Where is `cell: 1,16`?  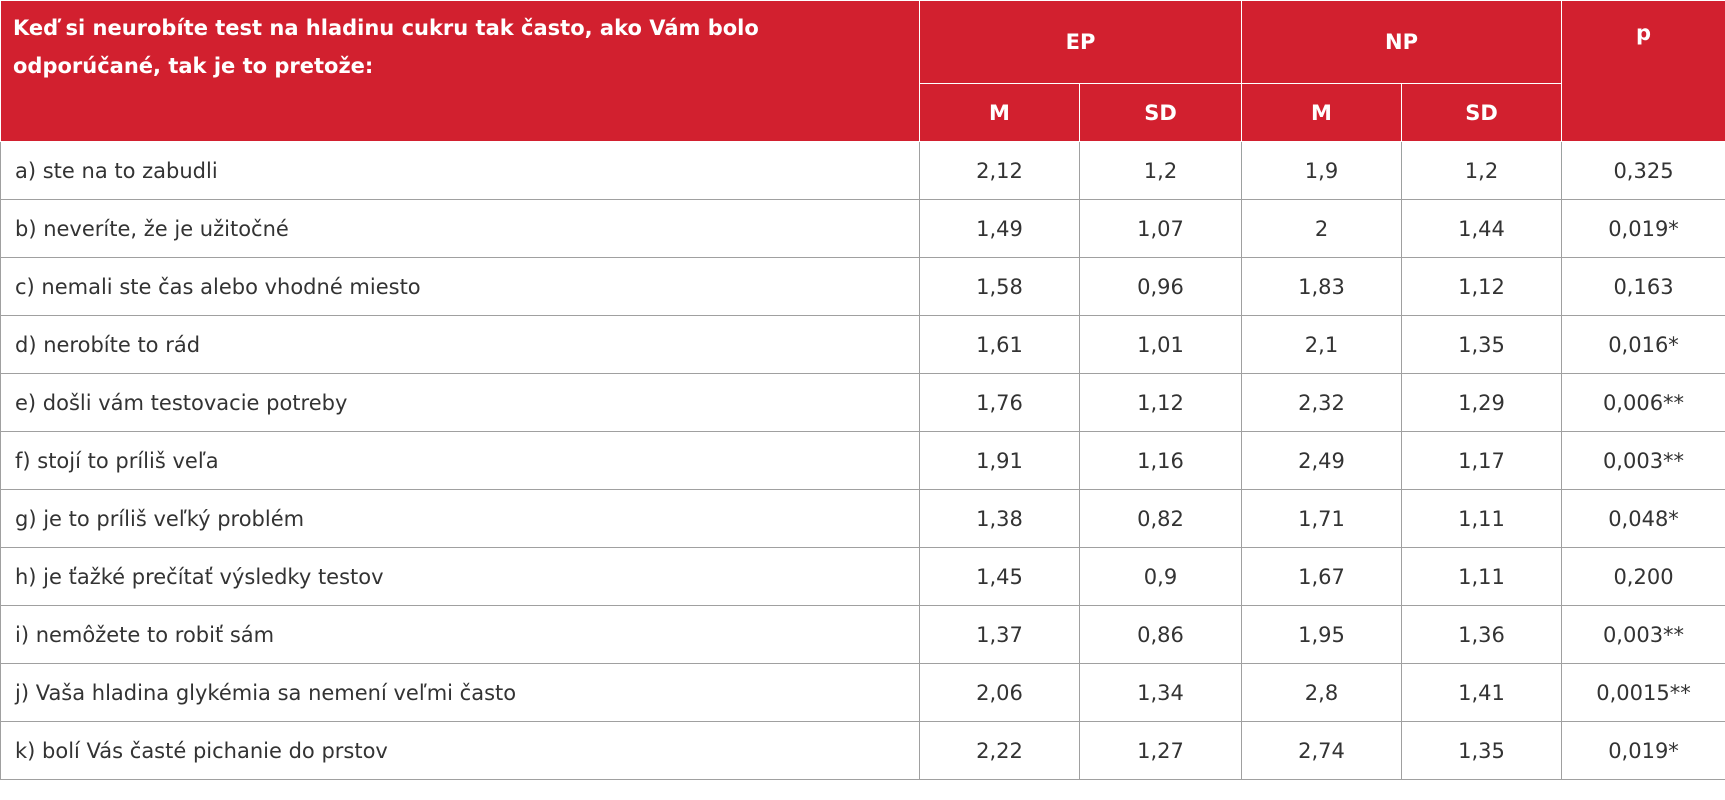 cell: 1,16 is located at coordinates (1160, 460).